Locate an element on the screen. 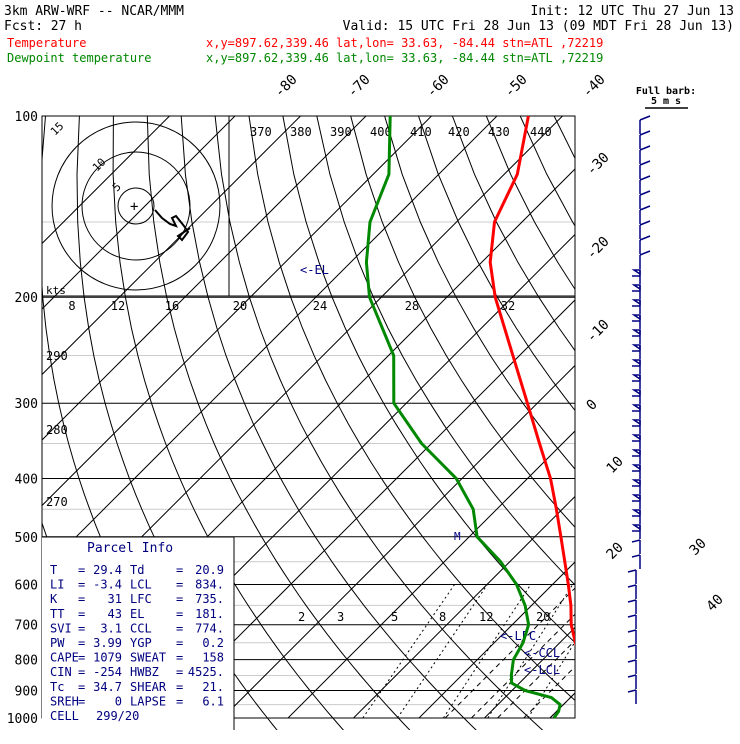  hodograph-ring-label: 15 is located at coordinates (57, 129).